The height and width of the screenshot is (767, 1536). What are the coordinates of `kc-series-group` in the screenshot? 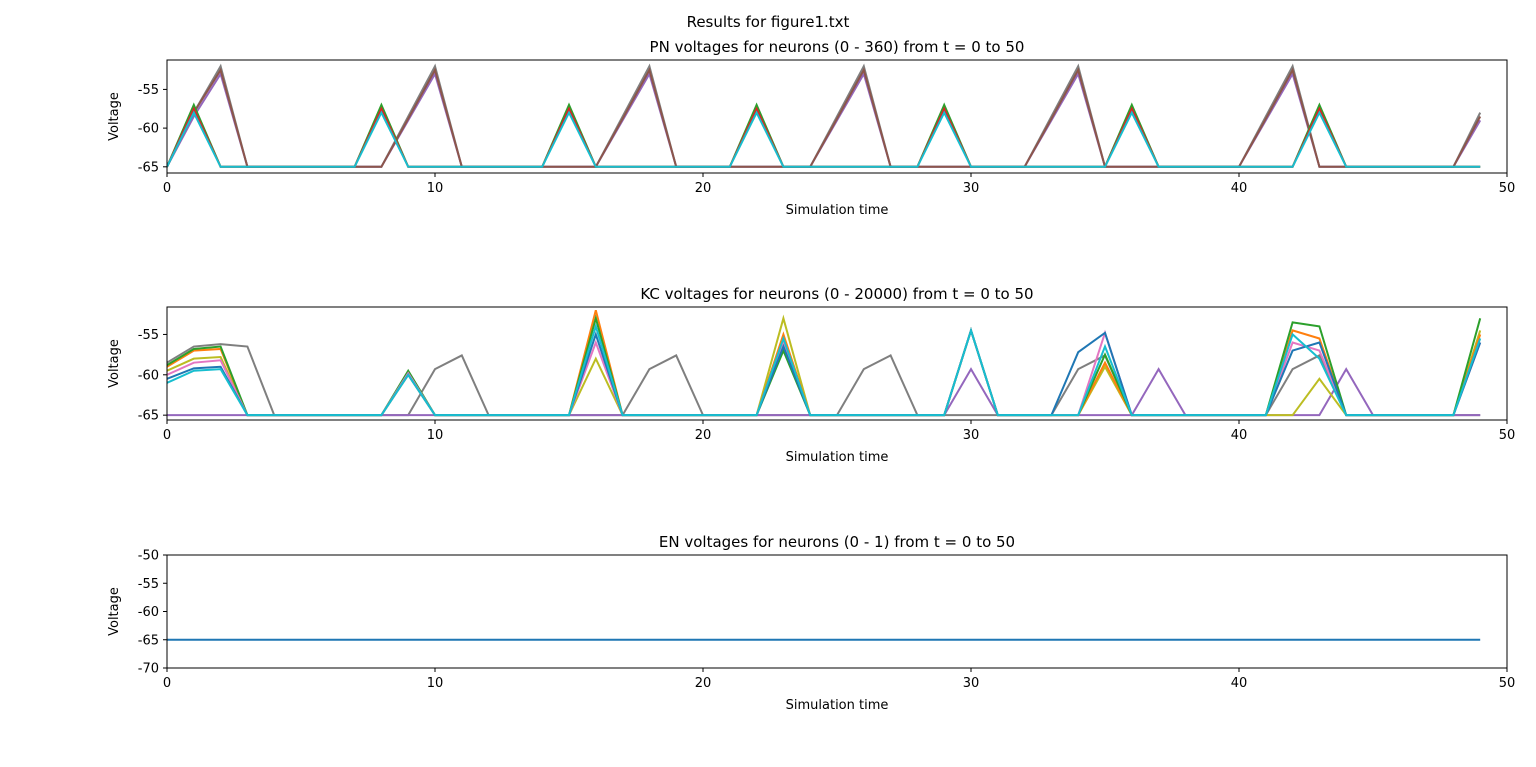 It's located at (824, 363).